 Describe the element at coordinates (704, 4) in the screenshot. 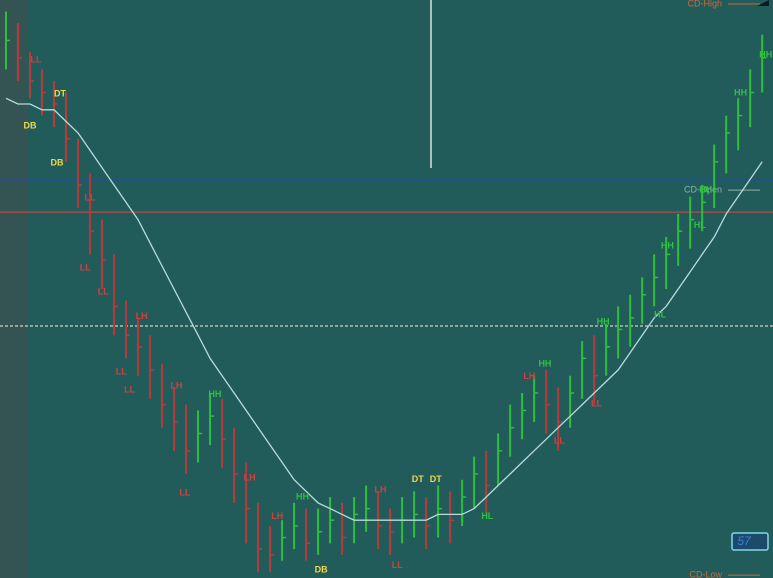

I see `level-label: CD-High` at that location.